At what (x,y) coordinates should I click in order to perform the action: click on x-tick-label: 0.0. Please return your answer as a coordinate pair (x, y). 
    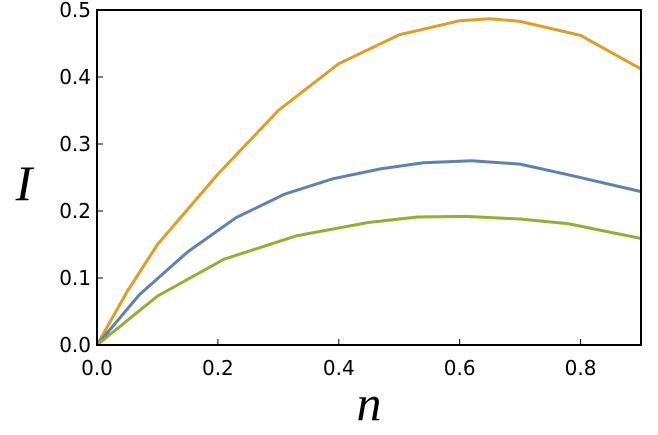
    Looking at the image, I should click on (97, 368).